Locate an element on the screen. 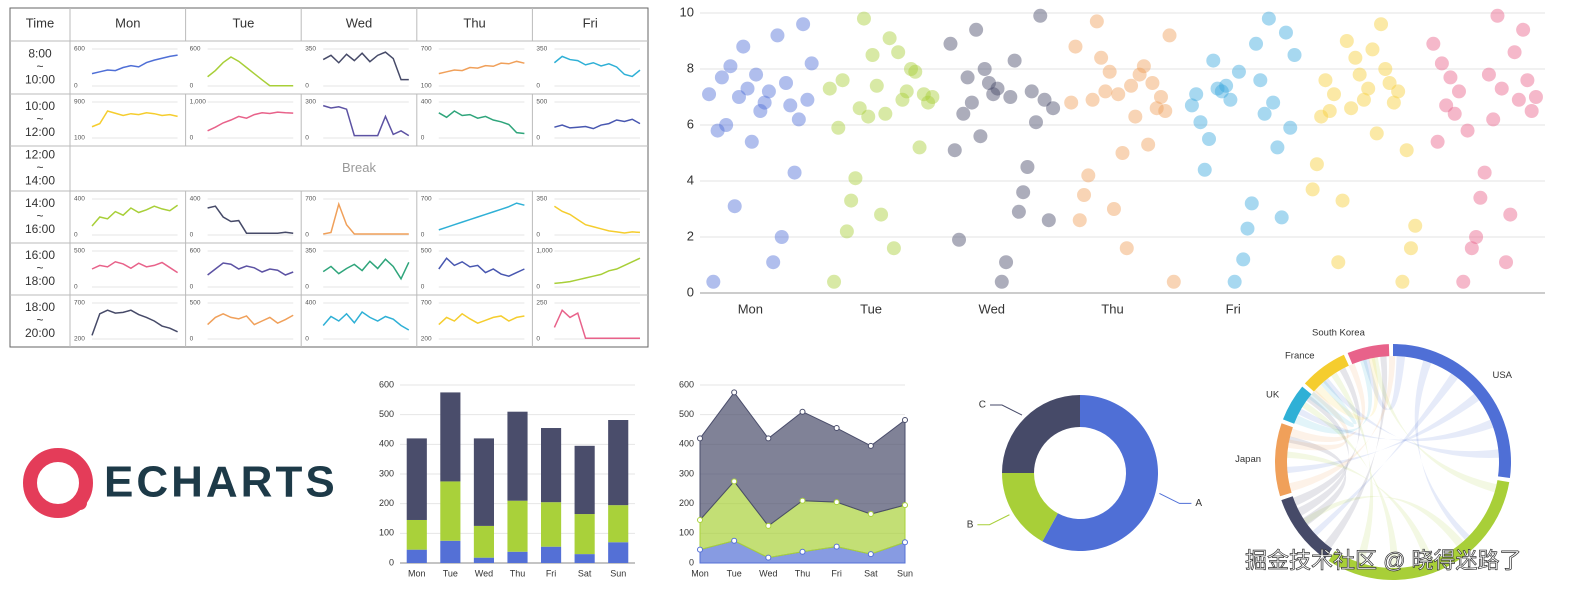 The image size is (1593, 602). logo-text: ECHARTS is located at coordinates (221, 482).